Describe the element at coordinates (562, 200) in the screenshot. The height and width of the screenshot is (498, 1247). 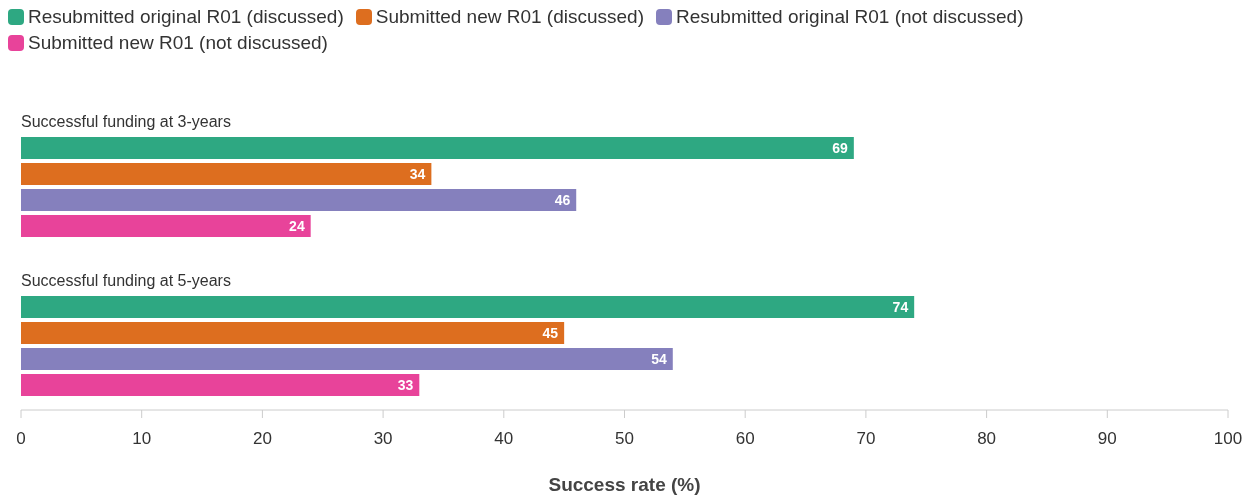
I see `data-label: 46` at that location.